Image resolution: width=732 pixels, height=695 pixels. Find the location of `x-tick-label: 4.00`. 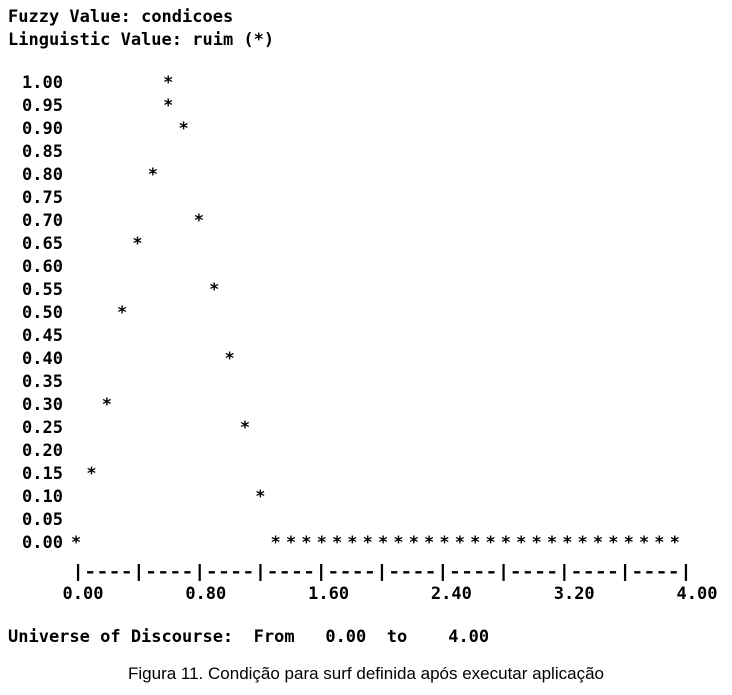

x-tick-label: 4.00 is located at coordinates (697, 594).